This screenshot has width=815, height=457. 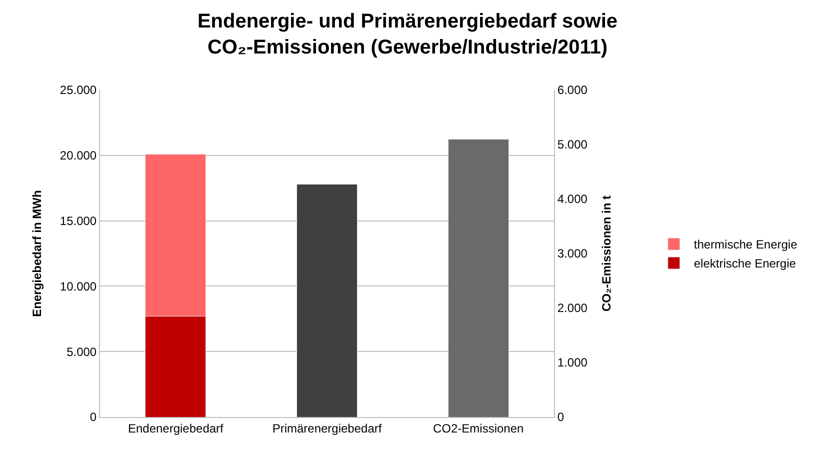 I want to click on y-tick-label: 0, so click(x=93, y=417).